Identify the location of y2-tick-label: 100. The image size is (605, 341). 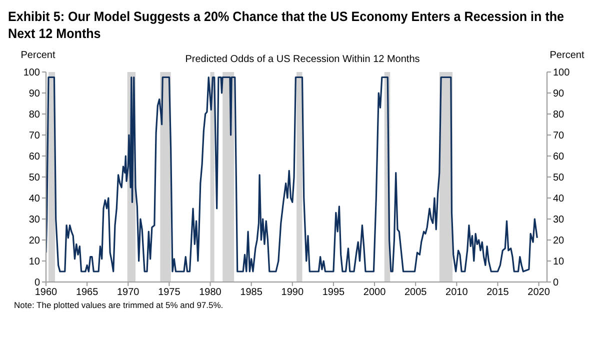
(561, 73).